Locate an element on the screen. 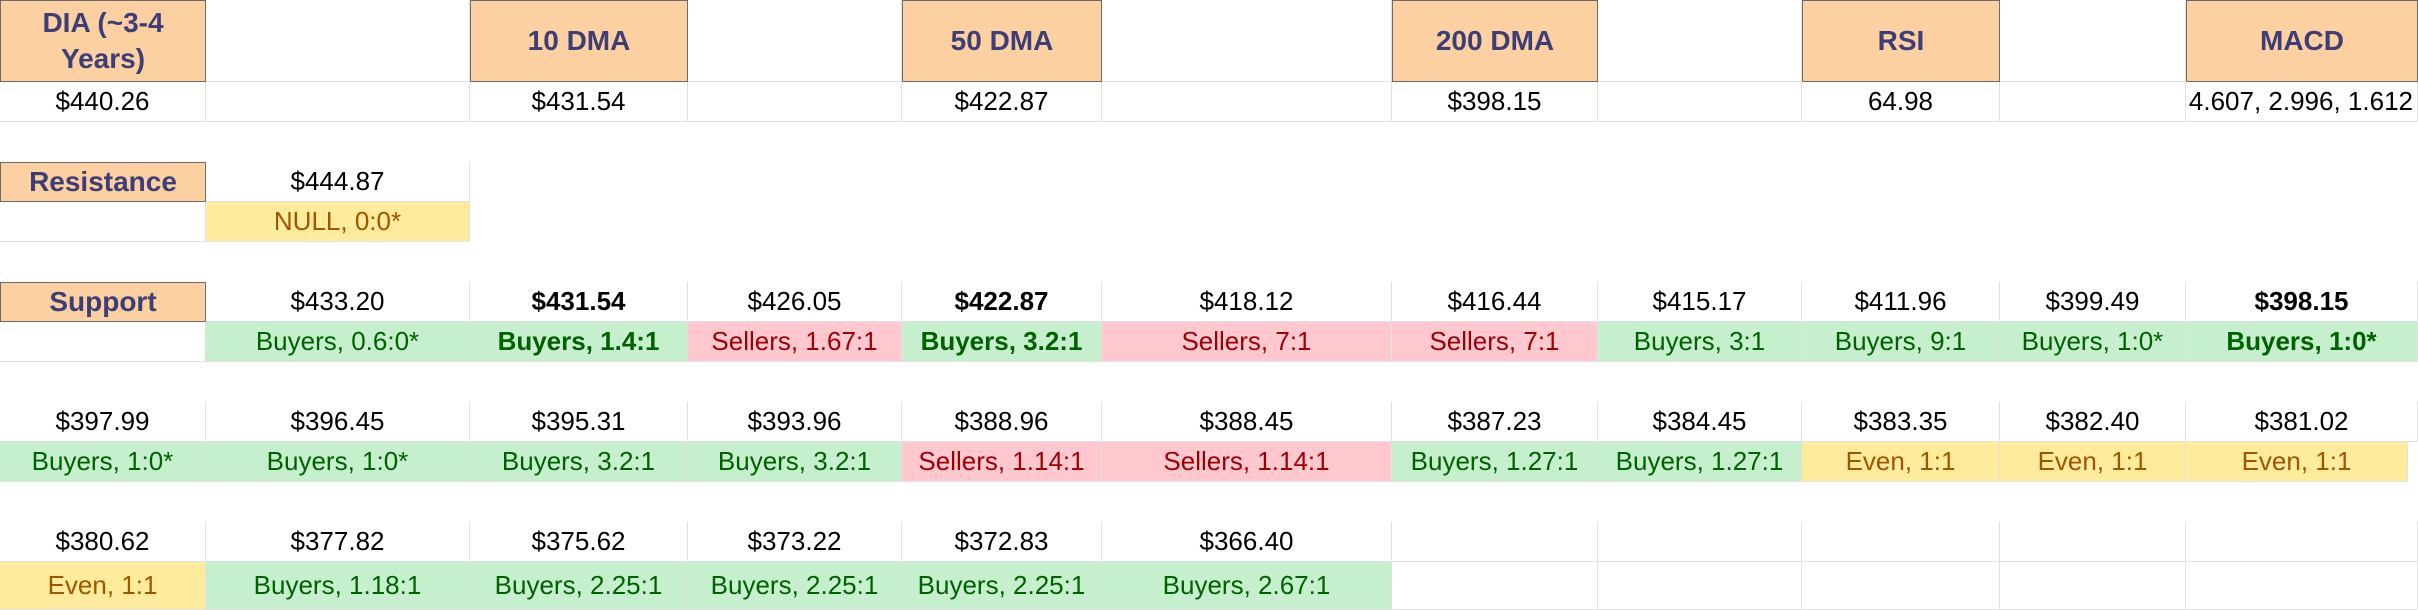 The height and width of the screenshot is (610, 2418). support-price: $431.54 is located at coordinates (579, 302).